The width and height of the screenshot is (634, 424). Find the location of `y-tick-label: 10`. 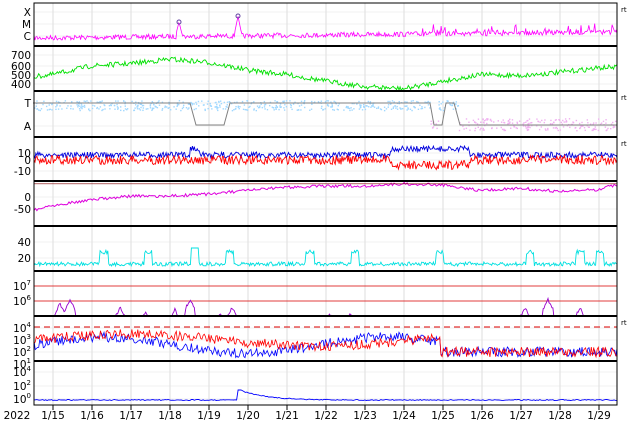

y-tick-label: 10 is located at coordinates (24, 154).